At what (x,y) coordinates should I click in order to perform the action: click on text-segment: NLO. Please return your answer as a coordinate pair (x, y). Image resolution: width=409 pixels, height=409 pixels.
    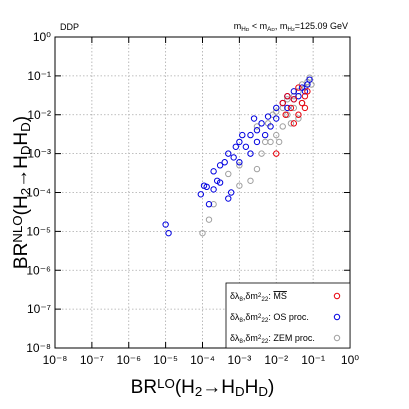
    Looking at the image, I should click on (17, 228).